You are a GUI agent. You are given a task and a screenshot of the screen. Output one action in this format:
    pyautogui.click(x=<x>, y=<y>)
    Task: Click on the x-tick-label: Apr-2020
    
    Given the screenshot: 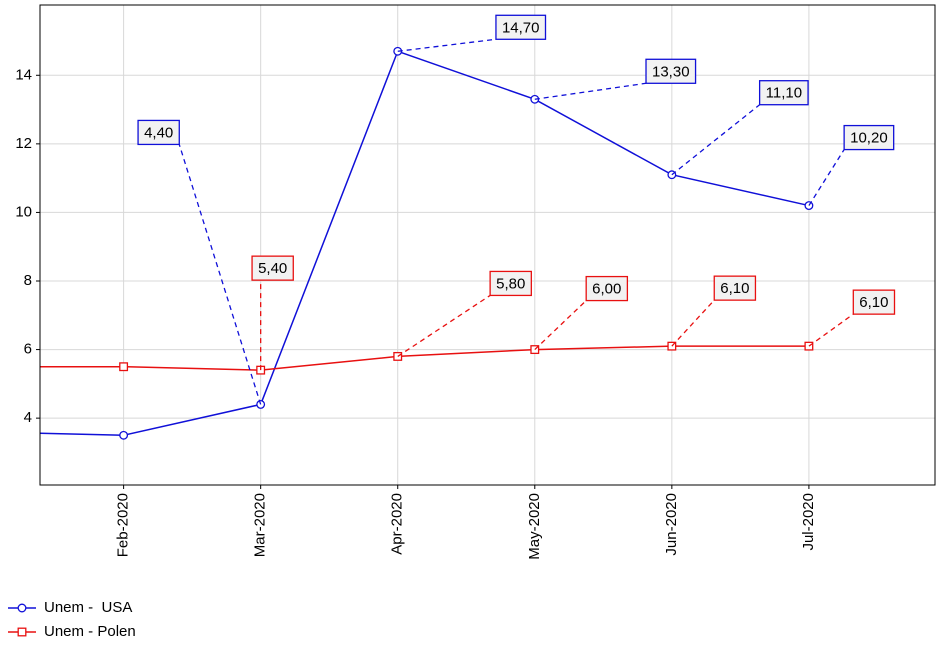 What is the action you would take?
    pyautogui.click(x=397, y=524)
    